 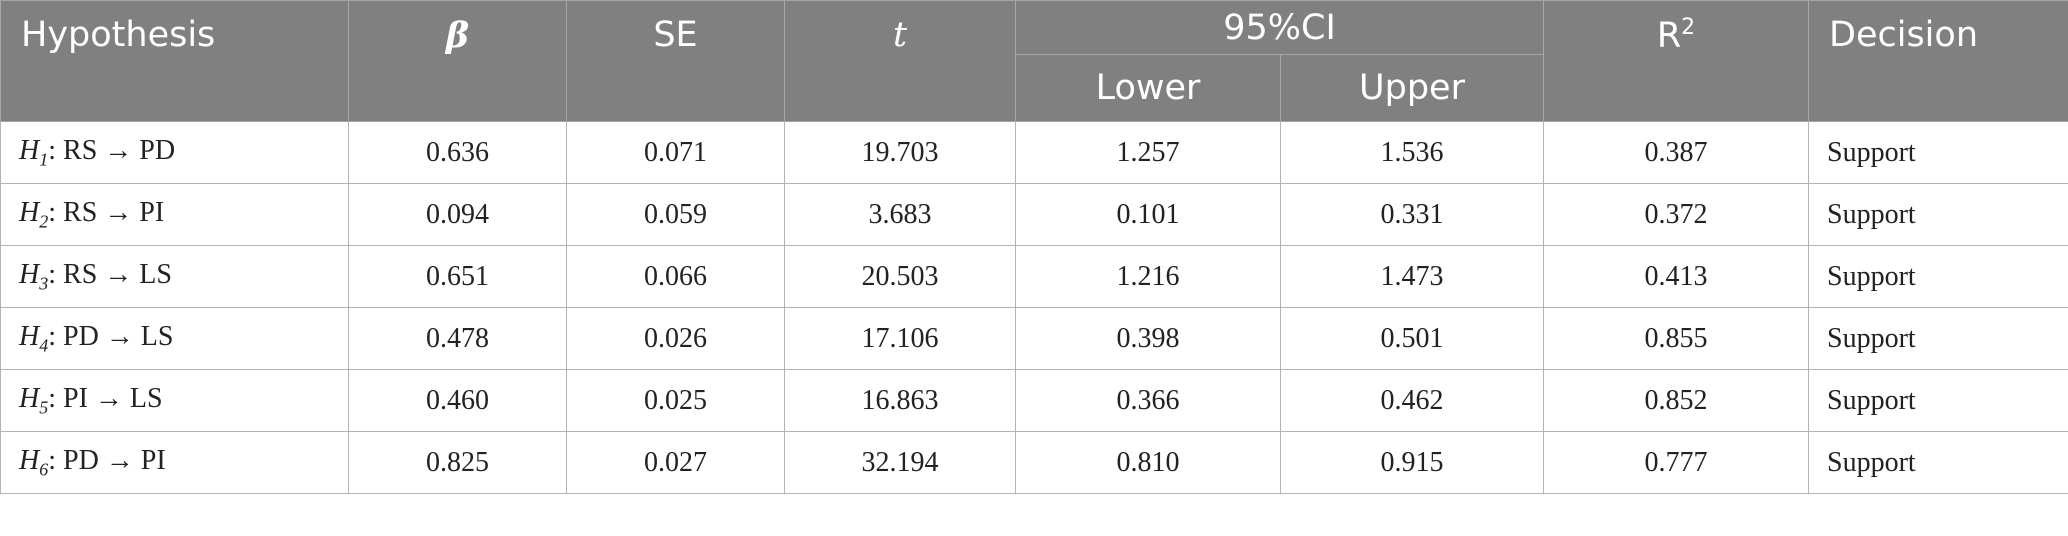 What do you see at coordinates (107, 460) in the screenshot?
I see `hypothesis-path: : PD → PI` at bounding box center [107, 460].